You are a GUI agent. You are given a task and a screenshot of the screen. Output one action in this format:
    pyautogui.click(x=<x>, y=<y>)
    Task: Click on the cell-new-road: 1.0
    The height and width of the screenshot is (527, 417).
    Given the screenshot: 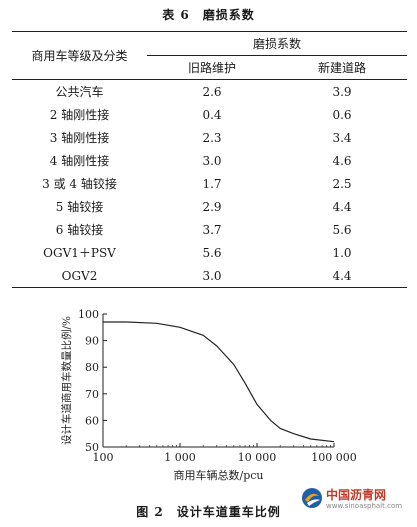 What is the action you would take?
    pyautogui.click(x=342, y=252)
    